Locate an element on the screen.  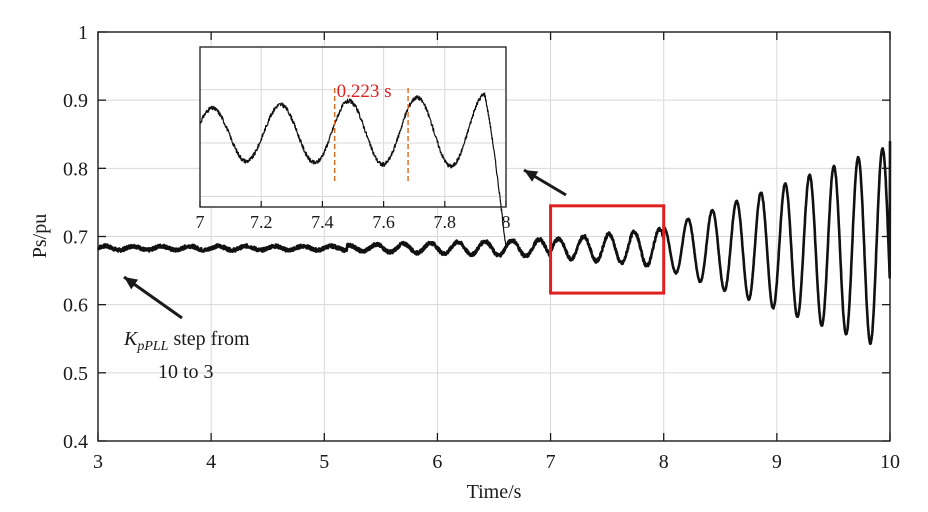
annotation-arrow-head is located at coordinates (131, 283).